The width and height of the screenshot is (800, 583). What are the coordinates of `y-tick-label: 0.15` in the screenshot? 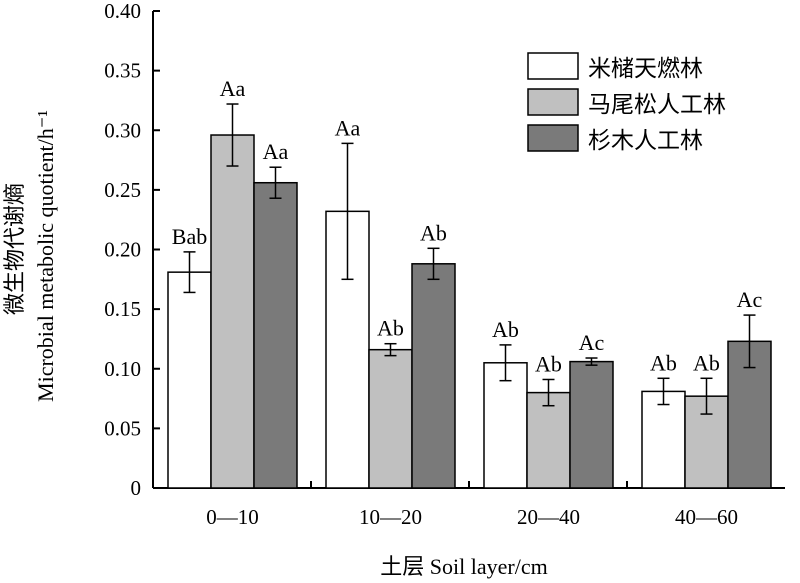 It's located at (122, 309).